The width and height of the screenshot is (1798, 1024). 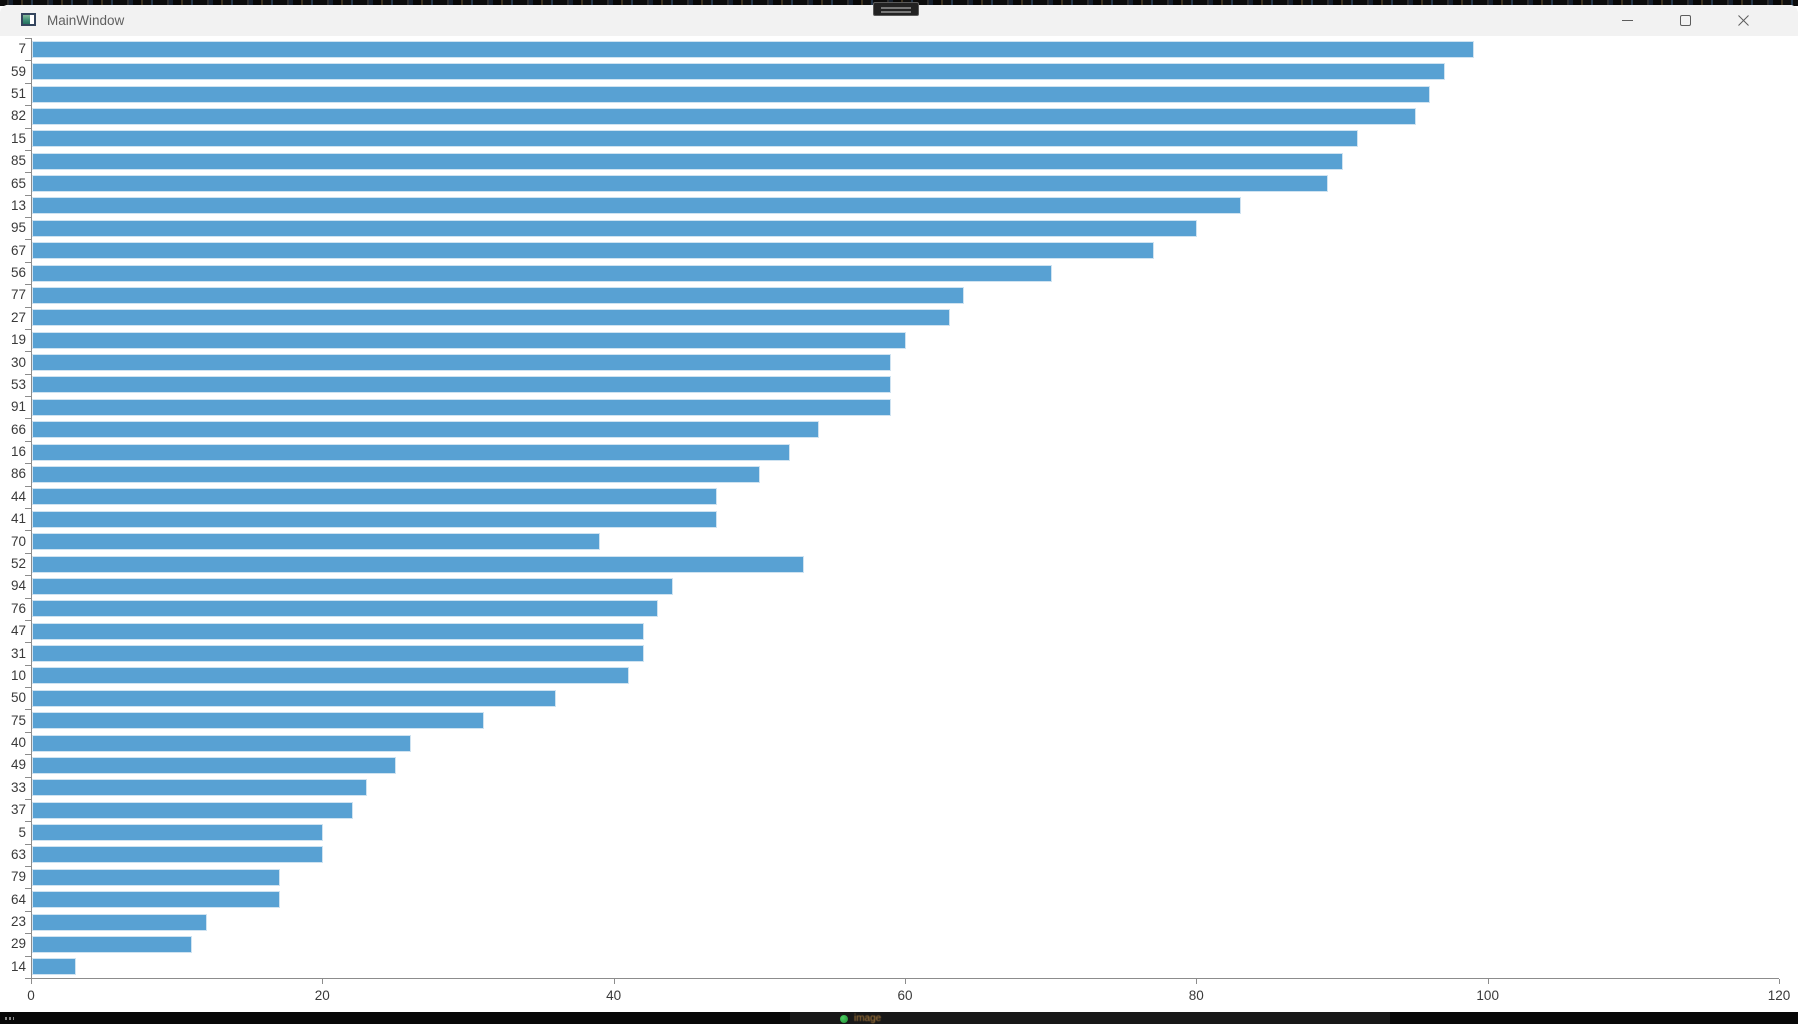 What do you see at coordinates (1779, 995) in the screenshot?
I see `x-tick-label: 120` at bounding box center [1779, 995].